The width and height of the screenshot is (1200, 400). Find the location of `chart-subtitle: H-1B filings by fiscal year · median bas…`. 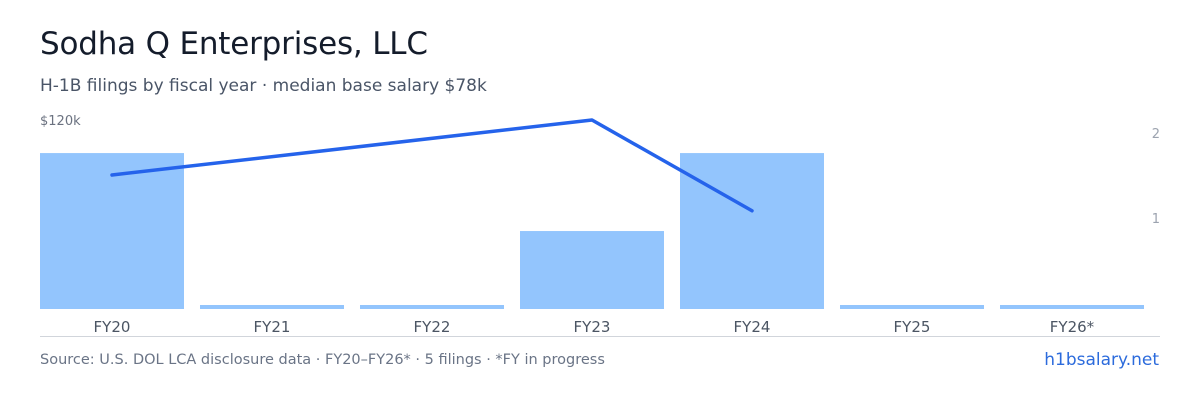

chart-subtitle: H-1B filings by fiscal year · median bas… is located at coordinates (263, 86).